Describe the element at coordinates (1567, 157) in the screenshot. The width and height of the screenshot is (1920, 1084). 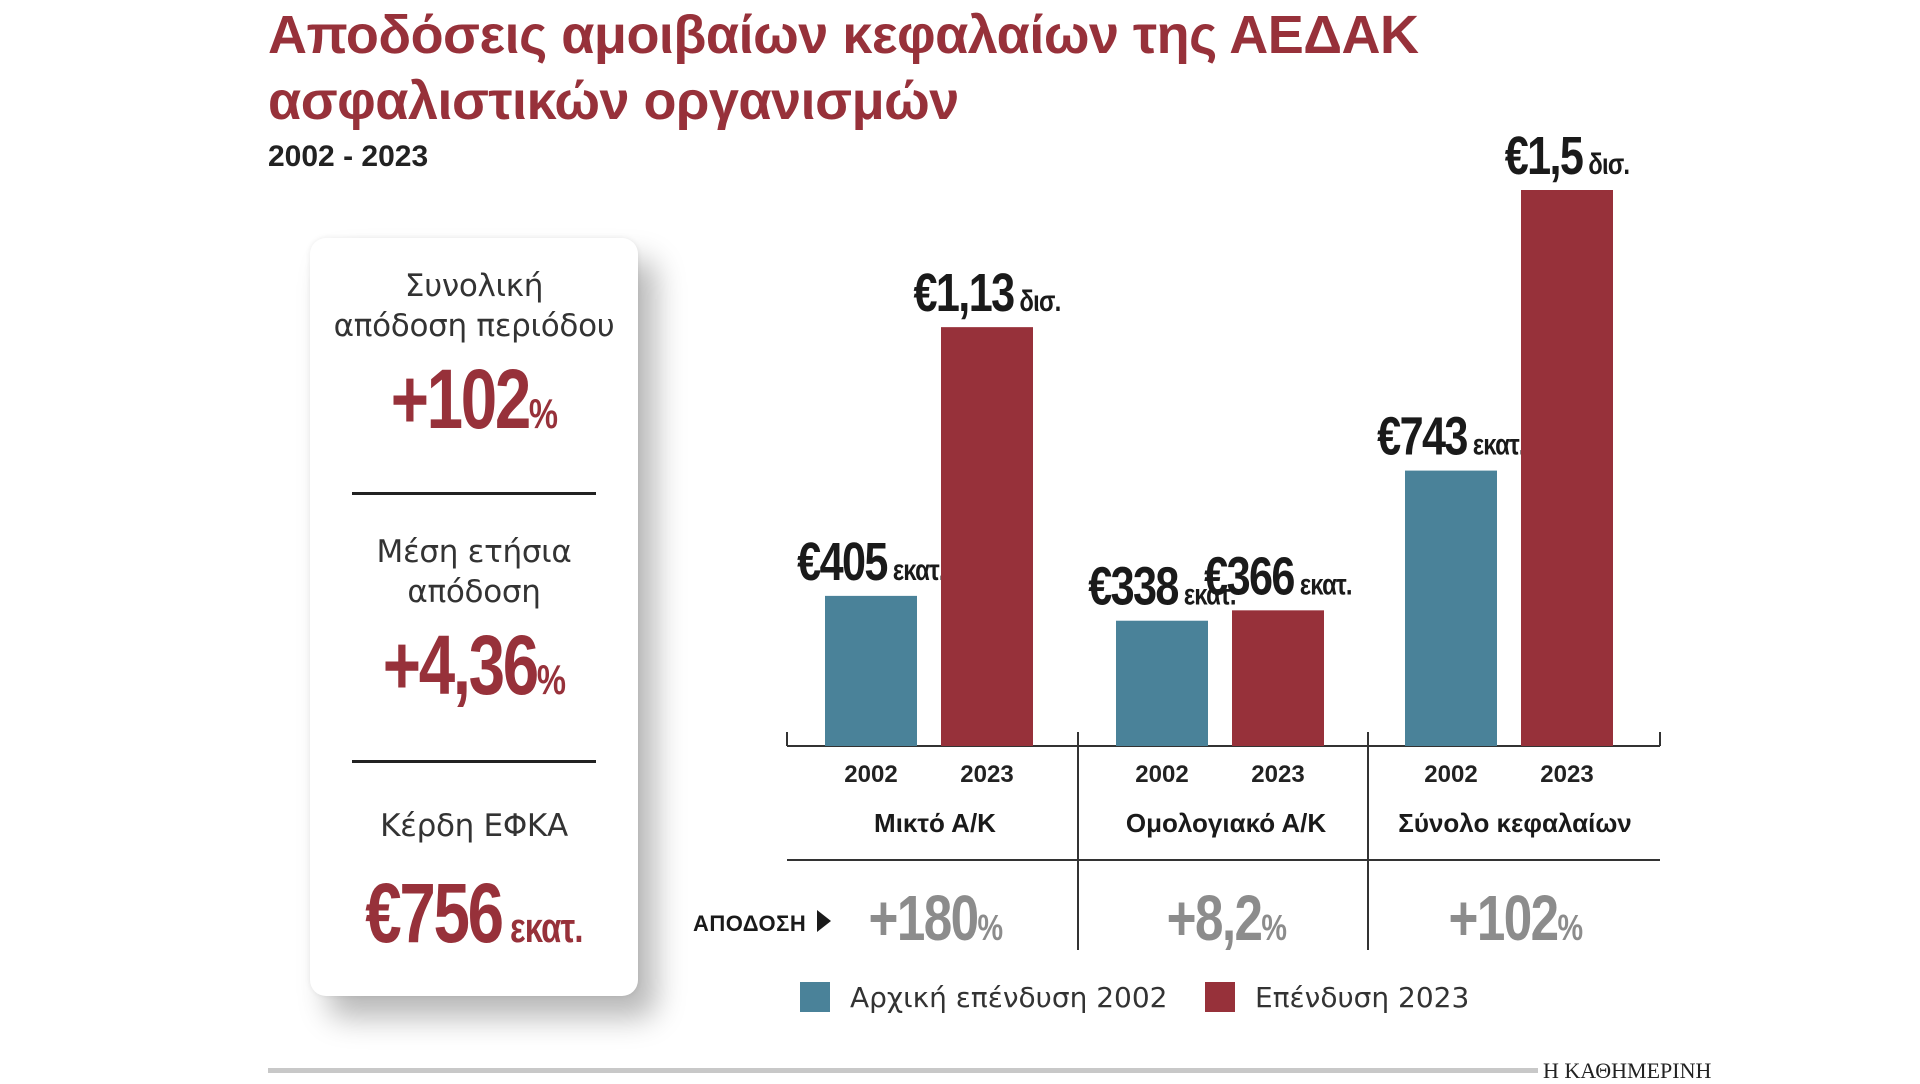
I see `bar-value-label: €1,5 δισ.` at that location.